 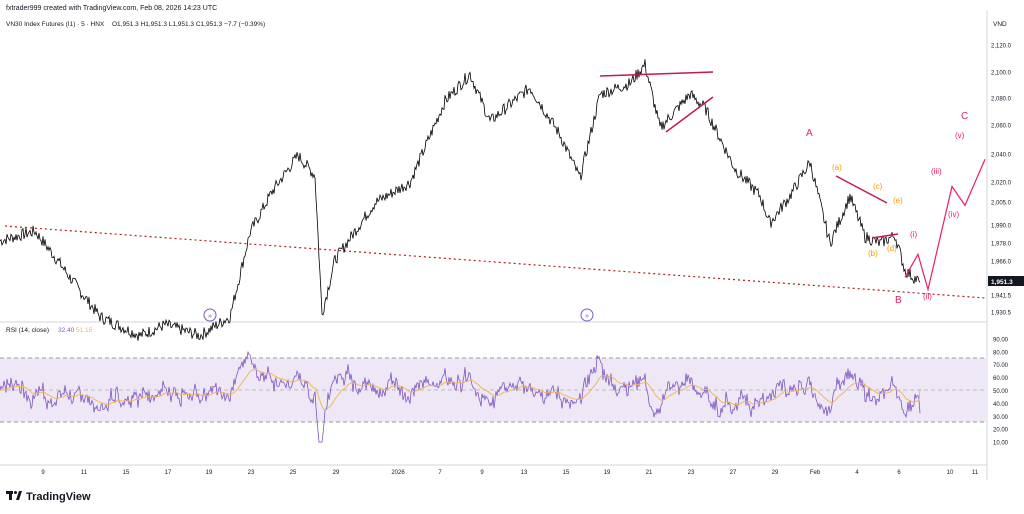 I want to click on price-tick-label: 1,990.0, so click(x=1001, y=227).